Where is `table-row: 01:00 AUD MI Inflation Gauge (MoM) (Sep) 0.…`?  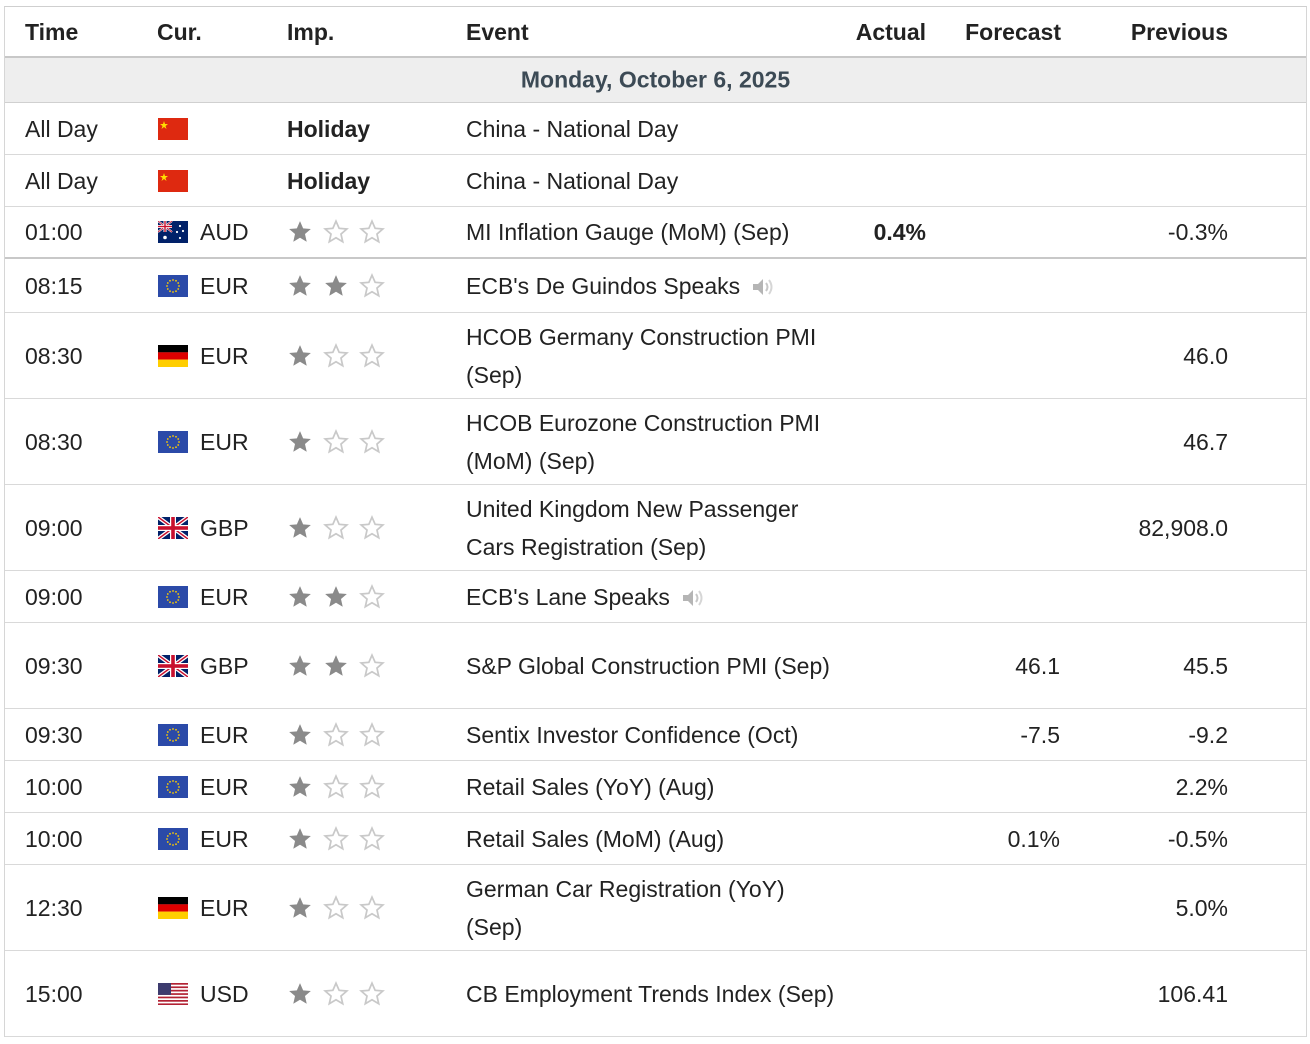 table-row: 01:00 AUD MI Inflation Gauge (MoM) (Sep) 0.… is located at coordinates (655, 233).